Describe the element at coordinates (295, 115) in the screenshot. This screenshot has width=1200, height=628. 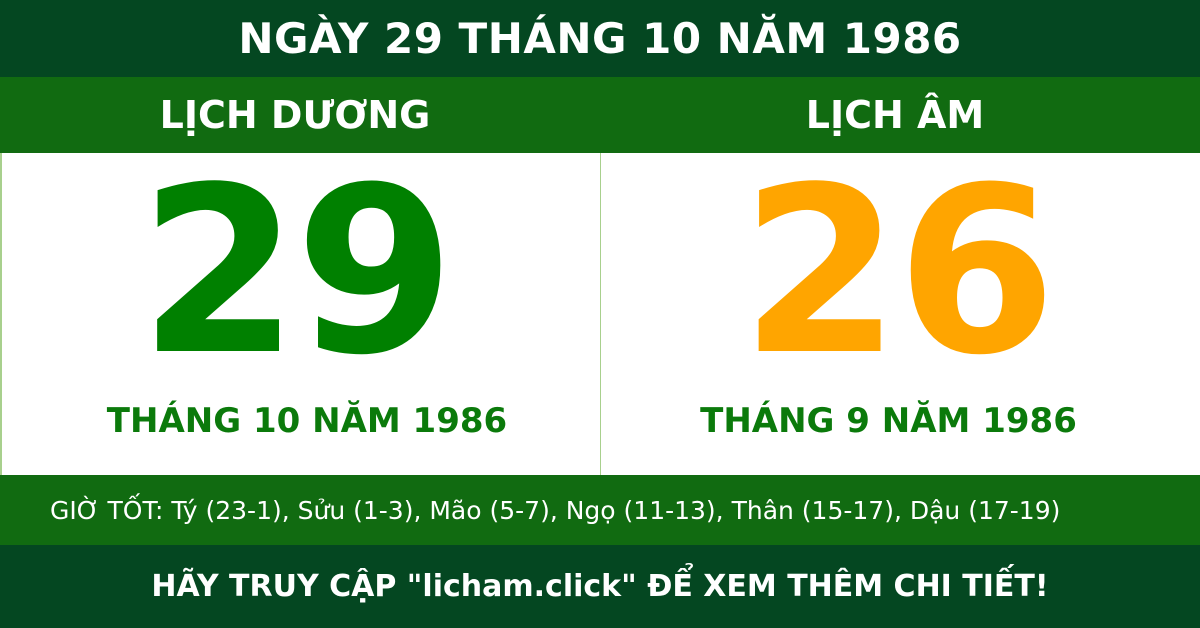
I see `solar-heading: LỊCH DƯƠNG` at that location.